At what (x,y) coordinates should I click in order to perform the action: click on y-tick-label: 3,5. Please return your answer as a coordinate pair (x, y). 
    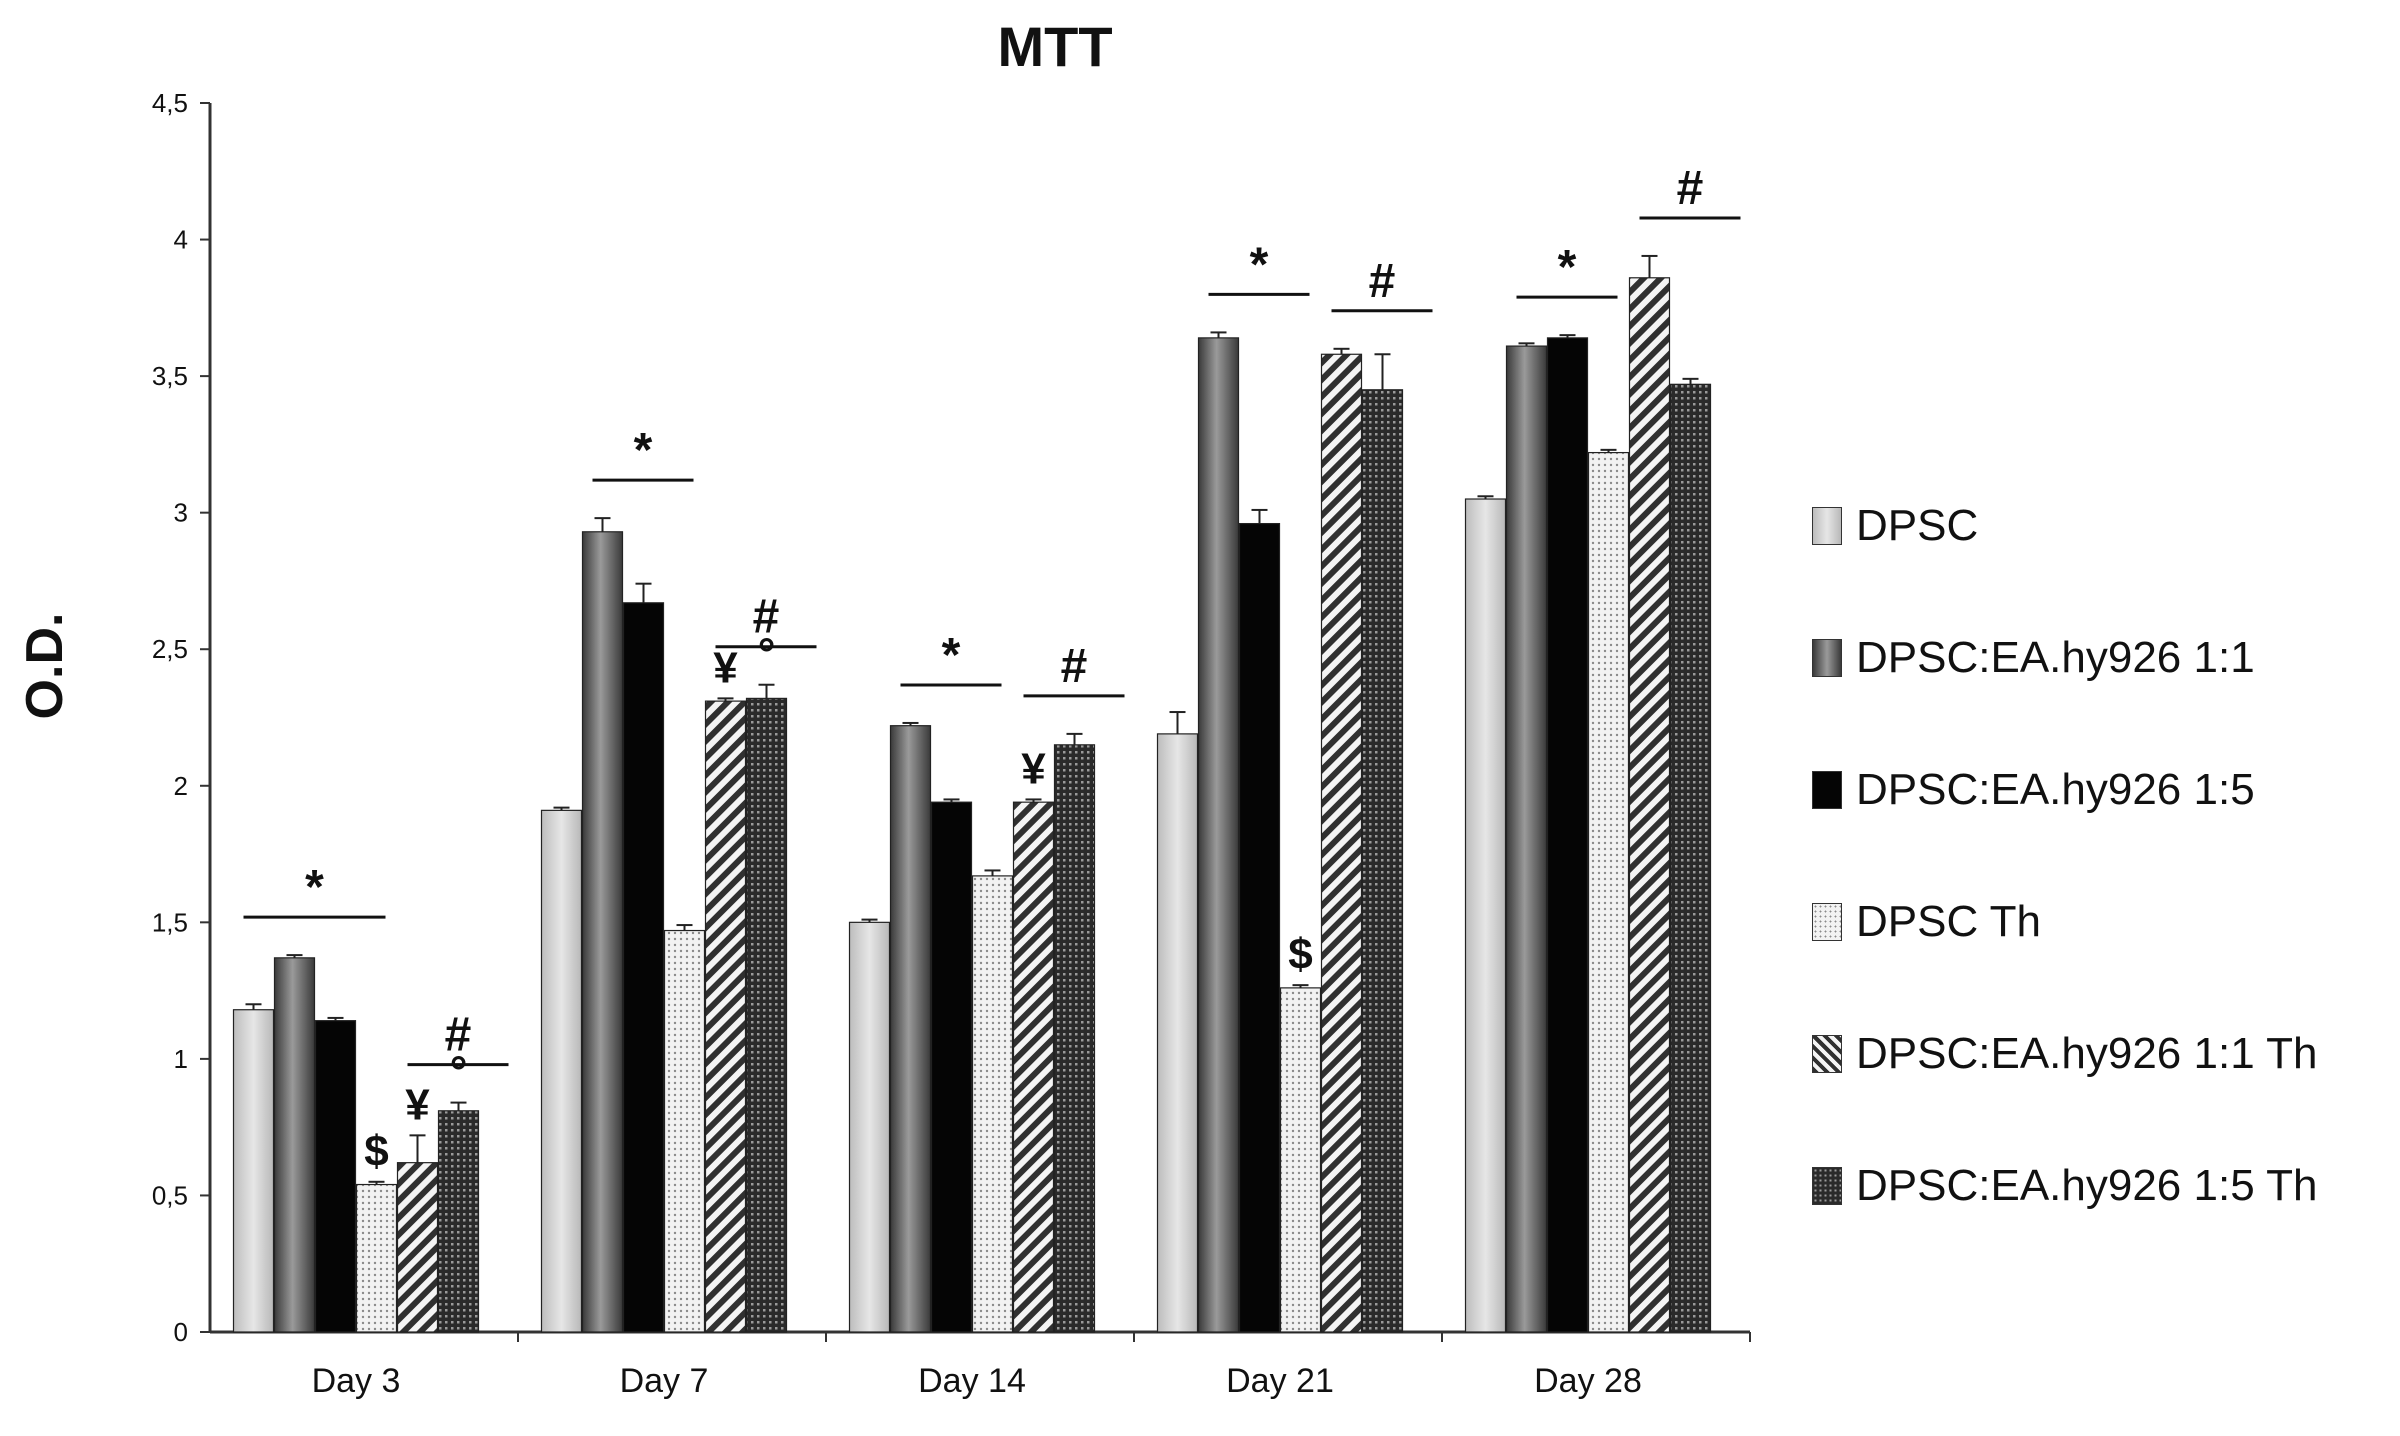
    Looking at the image, I should click on (170, 376).